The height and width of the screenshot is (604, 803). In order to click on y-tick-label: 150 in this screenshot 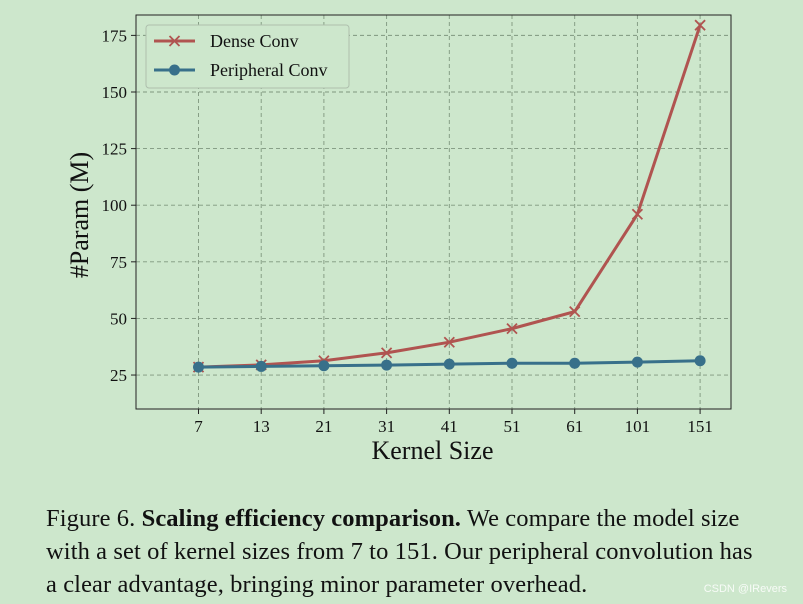, I will do `click(115, 92)`.